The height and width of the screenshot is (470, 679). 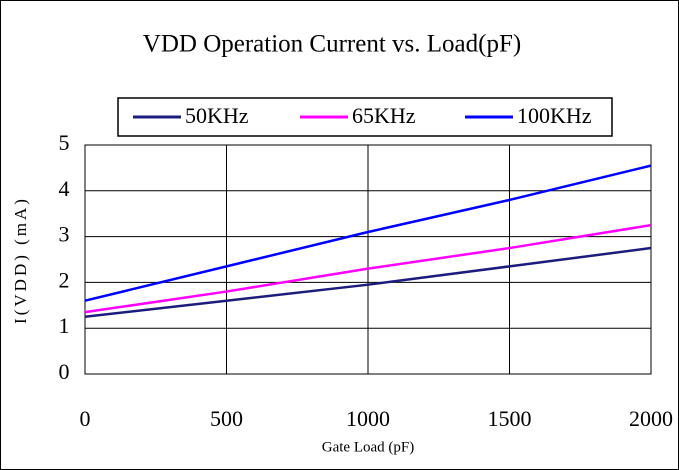 I want to click on y-tick-label: 5, so click(x=64, y=142).